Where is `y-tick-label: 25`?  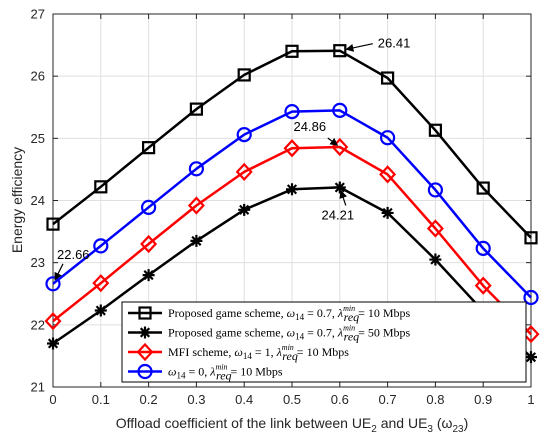 y-tick-label: 25 is located at coordinates (38, 138).